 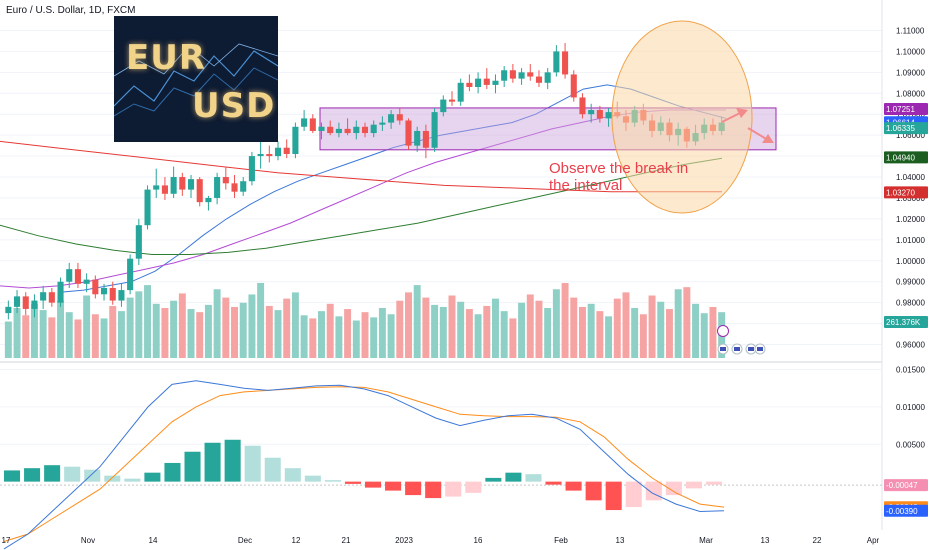 I want to click on ma-line-green, so click(x=361, y=206).